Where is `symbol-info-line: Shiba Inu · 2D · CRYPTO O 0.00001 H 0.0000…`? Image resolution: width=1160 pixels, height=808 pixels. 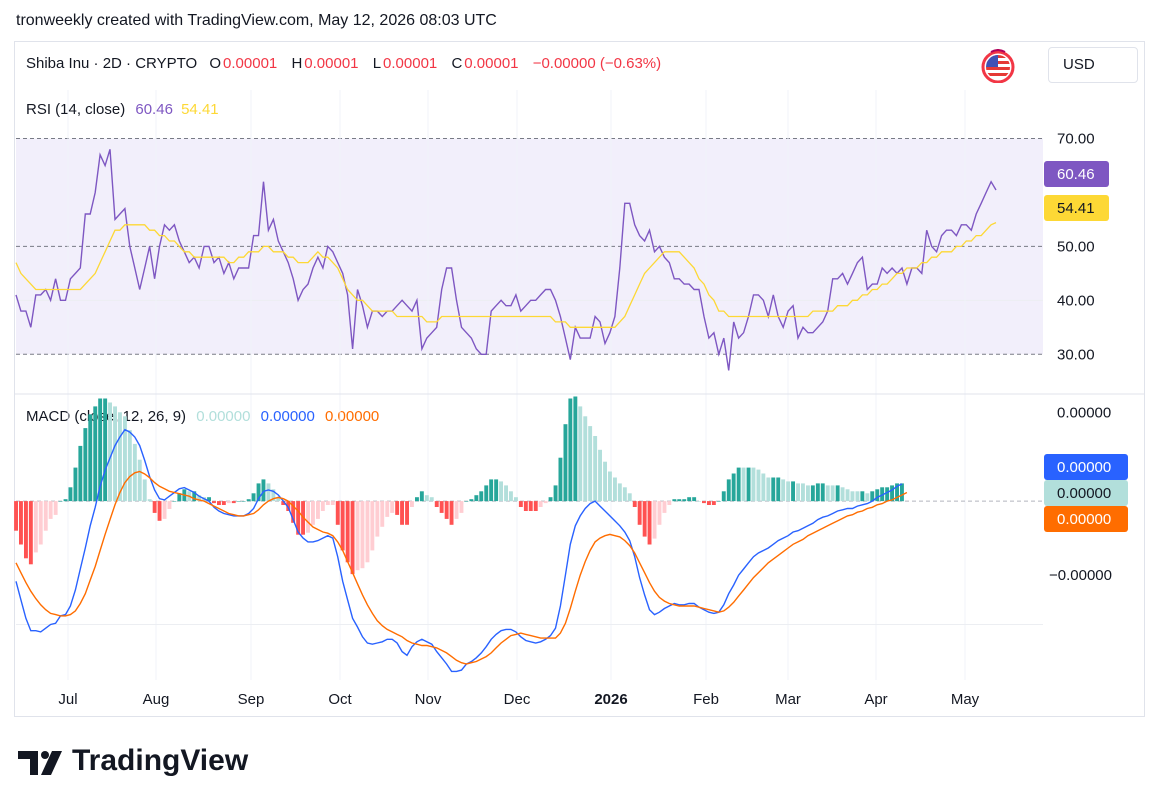
symbol-info-line: Shiba Inu · 2D · CRYPTO O 0.00001 H 0.0000… is located at coordinates (344, 63).